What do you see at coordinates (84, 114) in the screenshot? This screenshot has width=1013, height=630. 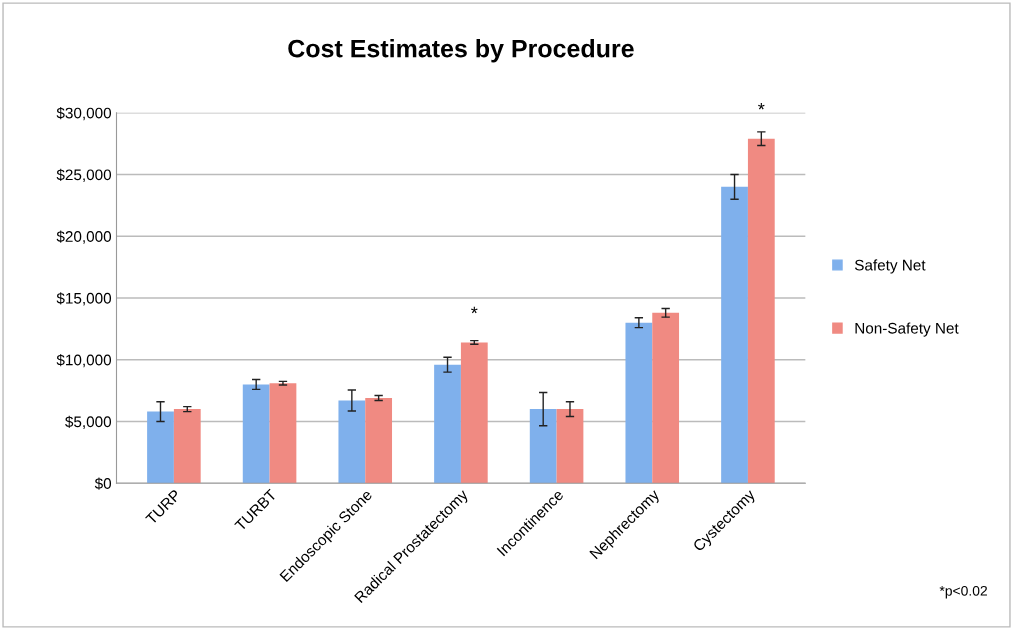 I see `y-tick-label: $30,000` at bounding box center [84, 114].